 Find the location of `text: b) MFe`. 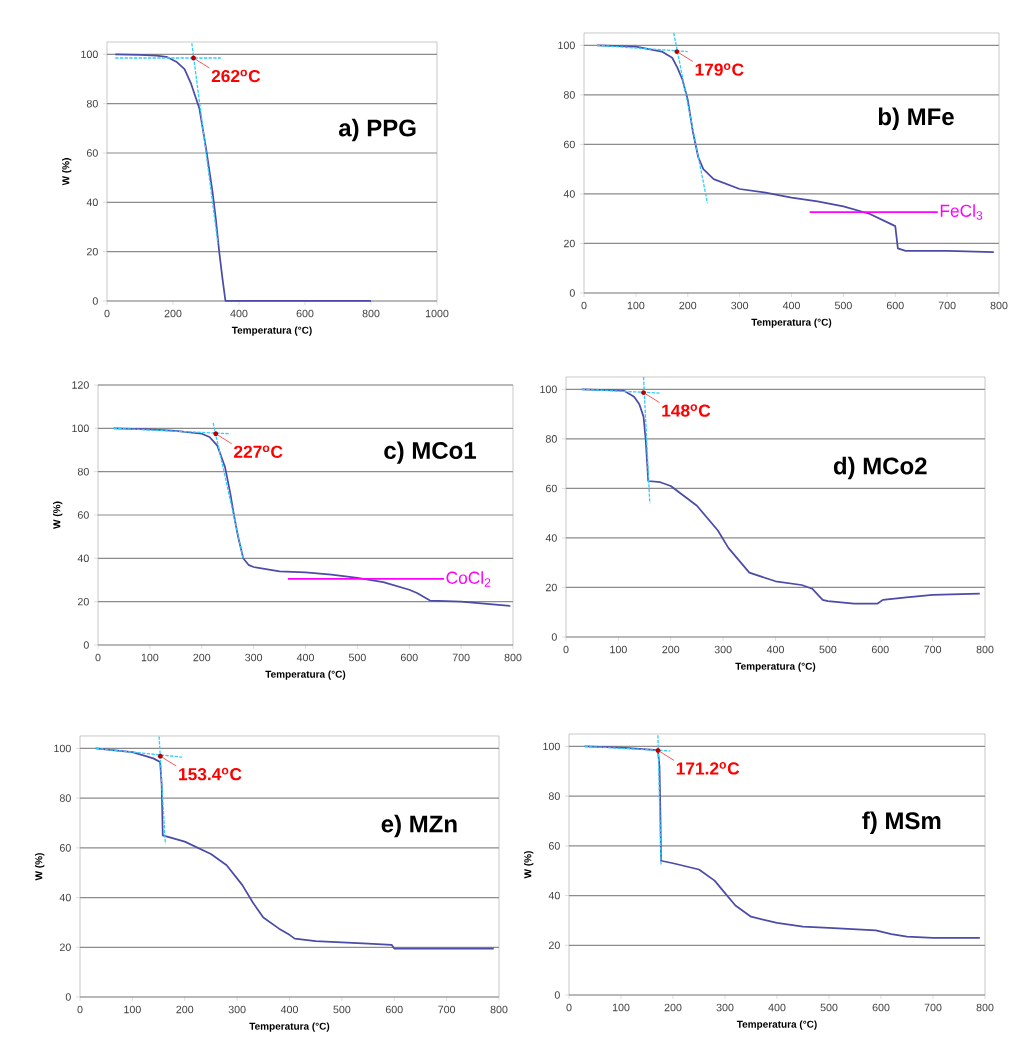

text: b) MFe is located at coordinates (916, 118).